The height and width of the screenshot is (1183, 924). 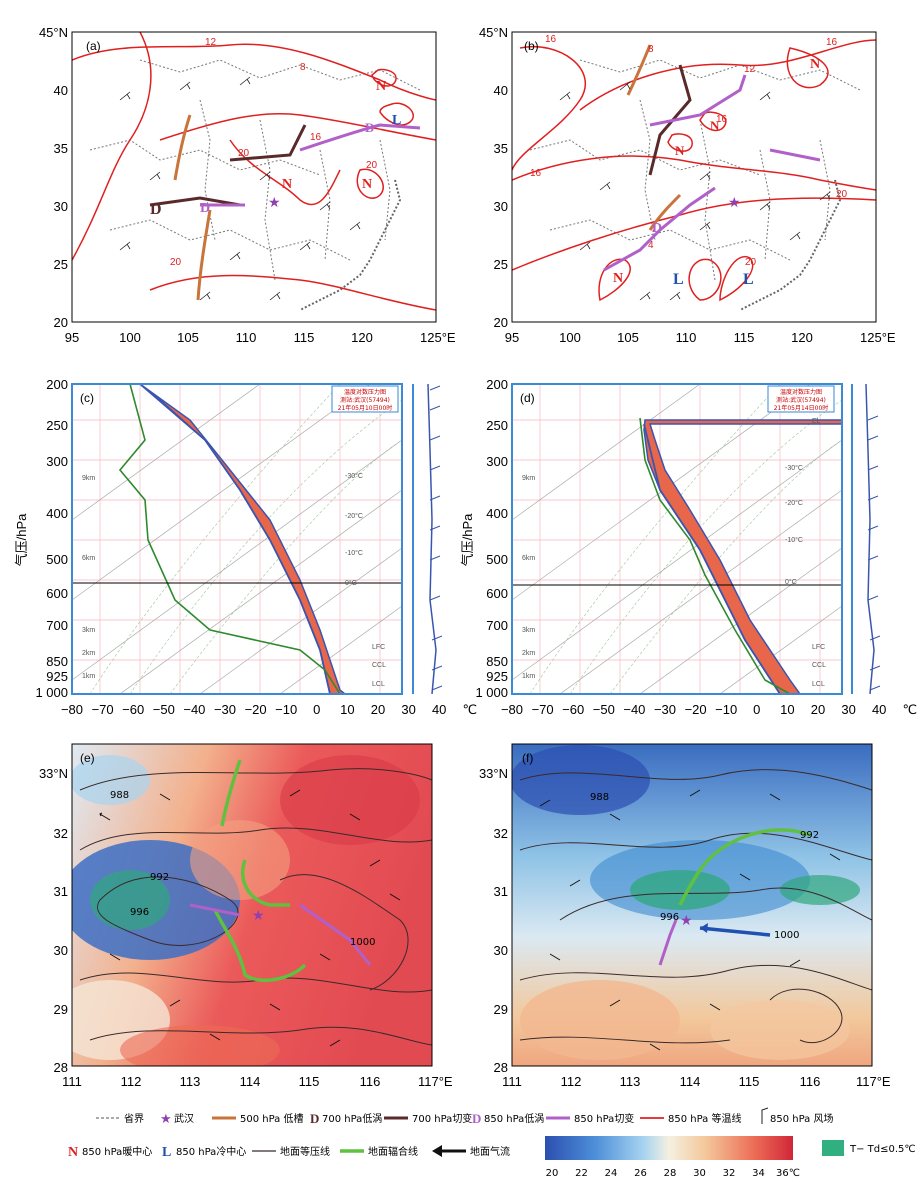 I want to click on lat-tick: 28, so click(x=501, y=1067).